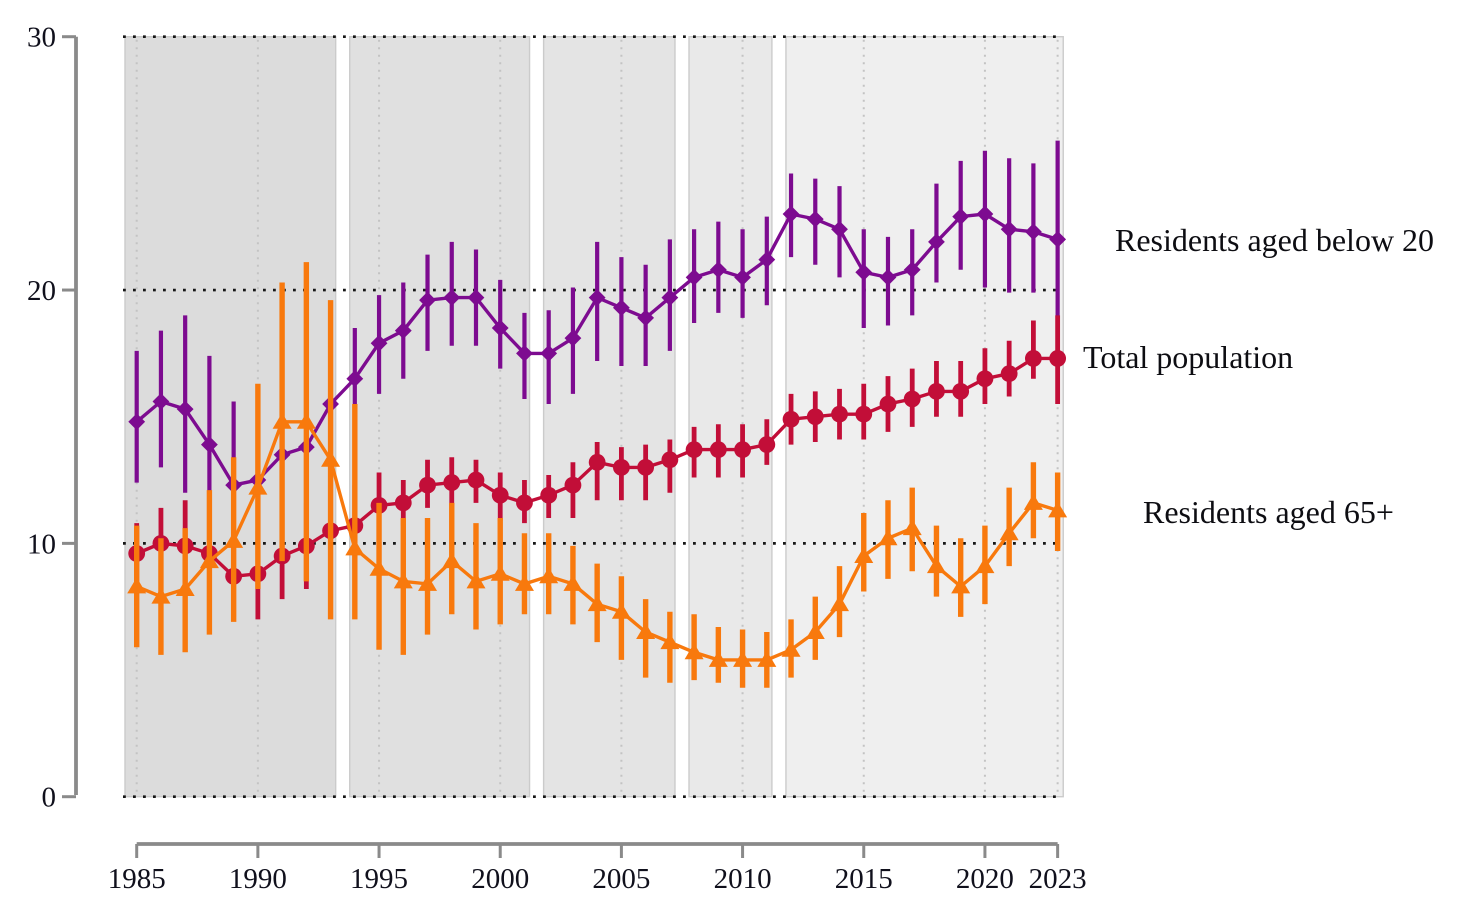  What do you see at coordinates (1058, 879) in the screenshot?
I see `x-tick-label: 2023` at bounding box center [1058, 879].